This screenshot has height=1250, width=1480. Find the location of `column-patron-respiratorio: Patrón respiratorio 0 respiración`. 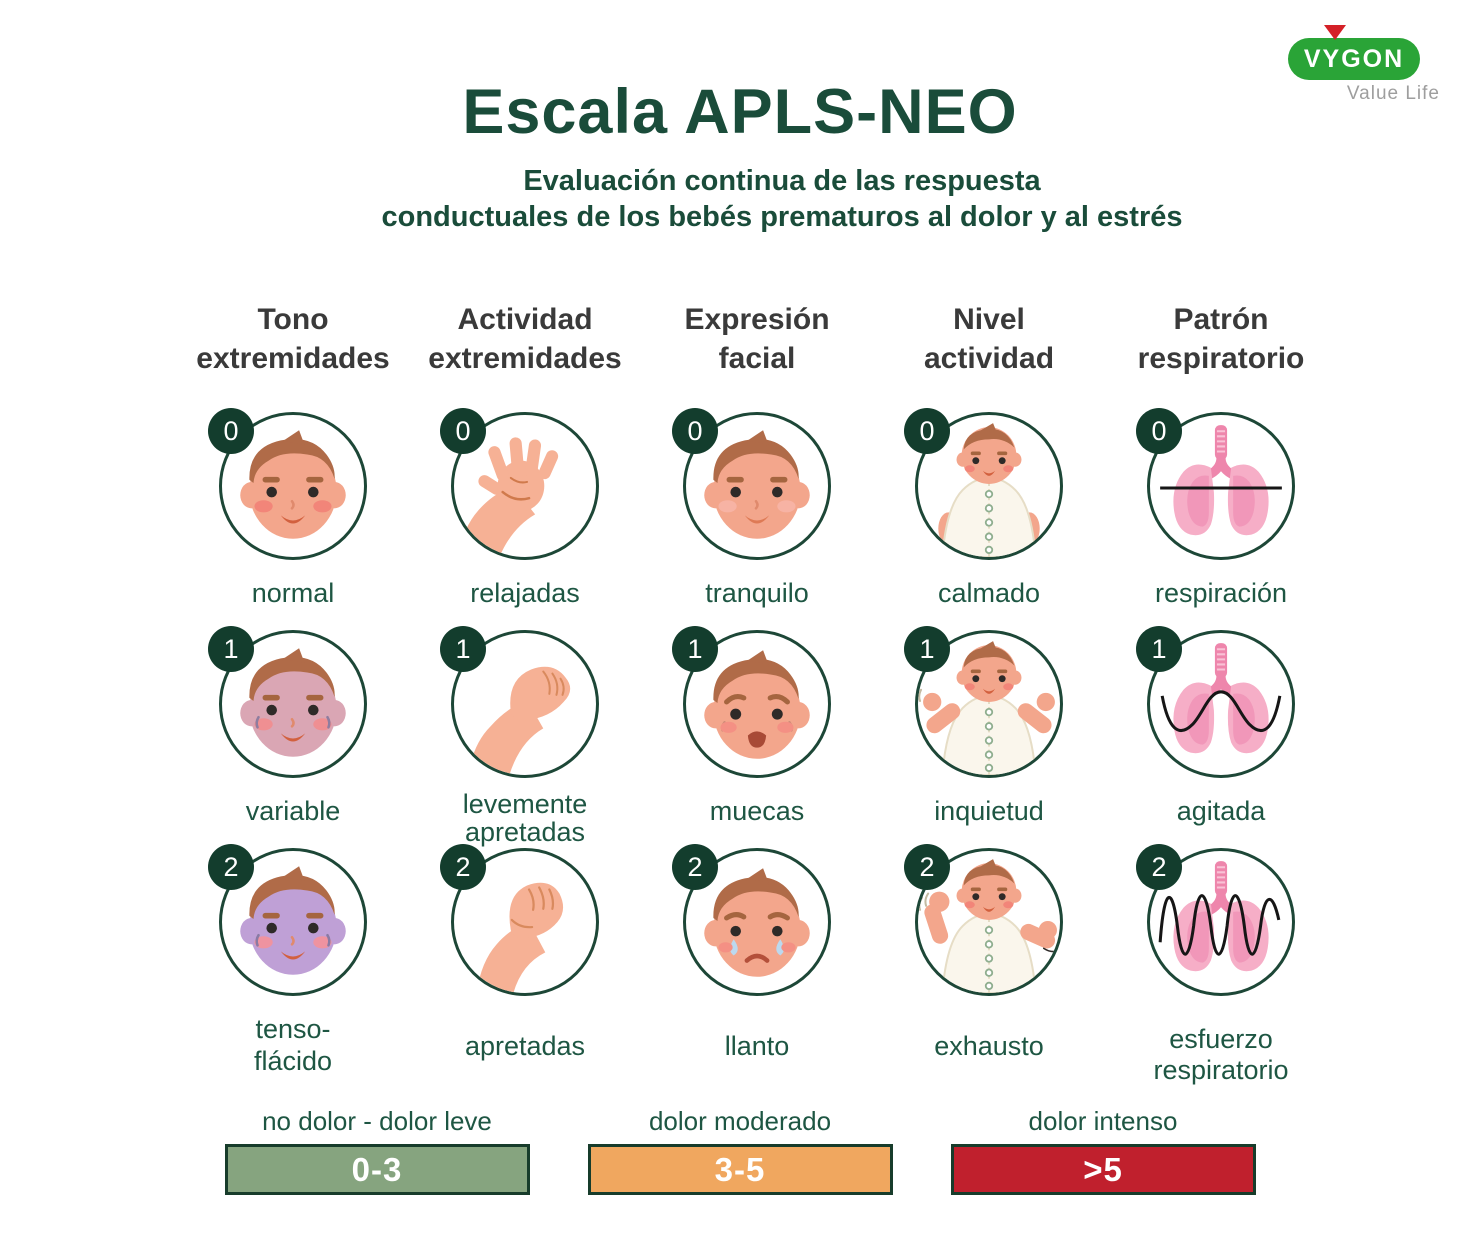

column-patron-respiratorio: Patrón respiratorio 0 respiración is located at coordinates (1221, 692).